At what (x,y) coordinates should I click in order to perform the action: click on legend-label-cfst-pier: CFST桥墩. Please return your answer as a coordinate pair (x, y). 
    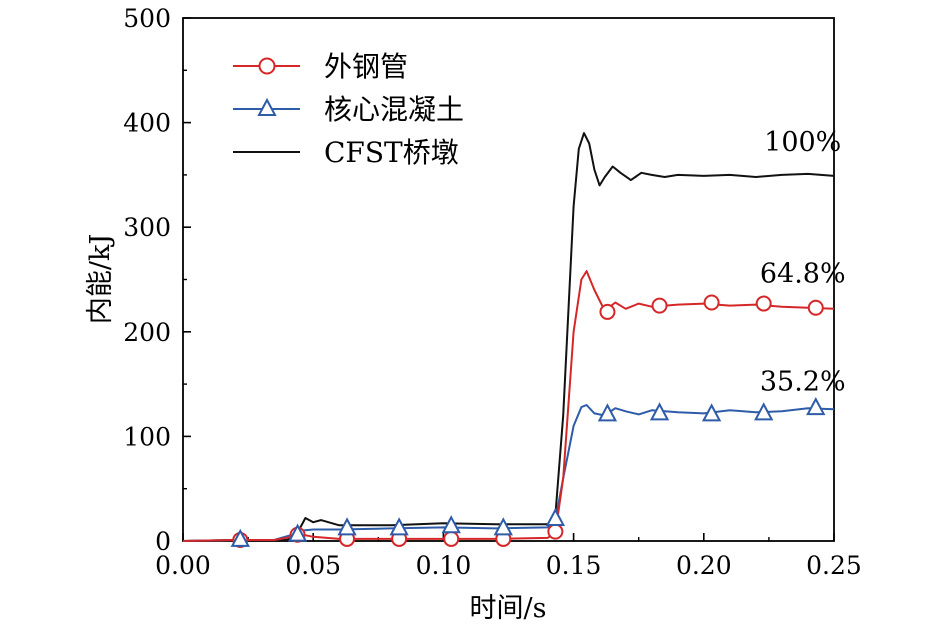
    Looking at the image, I should click on (391, 152).